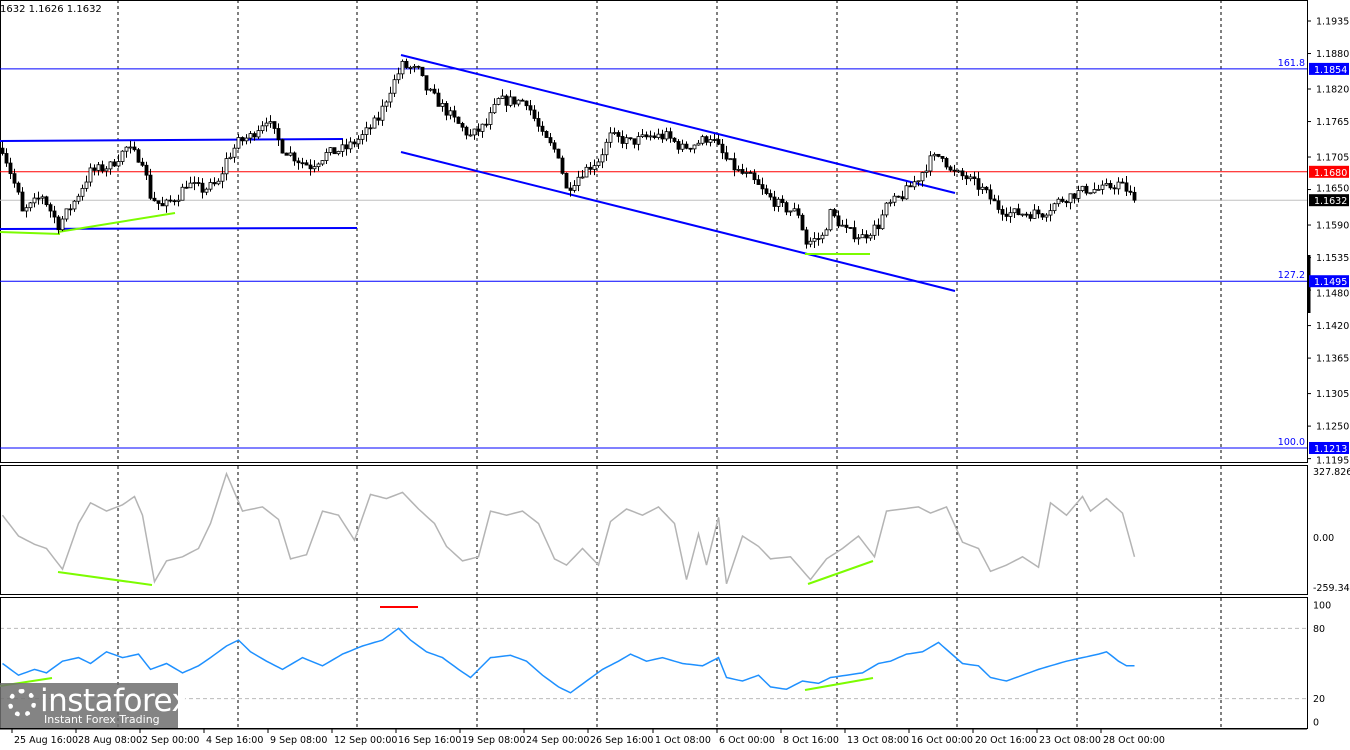  I want to click on cci-tick-label: -259.342, so click(1331, 588).